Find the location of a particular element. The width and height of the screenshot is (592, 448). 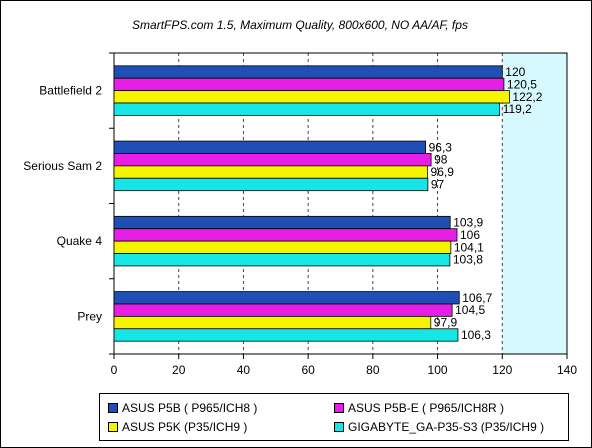

data-label: 96,9 is located at coordinates (443, 172).